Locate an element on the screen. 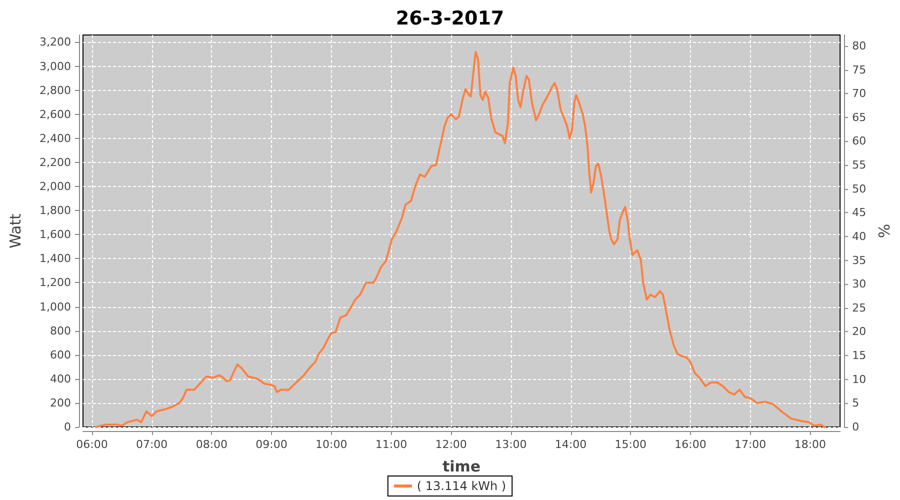 Image resolution: width=900 pixels, height=500 pixels. y2-tick-label: 80 is located at coordinates (859, 45).